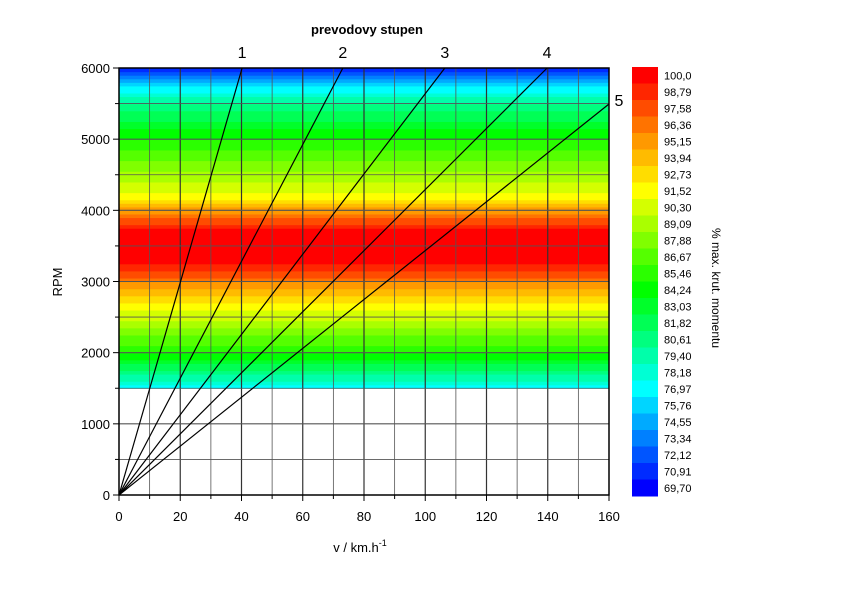 The height and width of the screenshot is (602, 855). Describe the element at coordinates (678, 225) in the screenshot. I see `colorbar-tick-label: 89,09` at that location.